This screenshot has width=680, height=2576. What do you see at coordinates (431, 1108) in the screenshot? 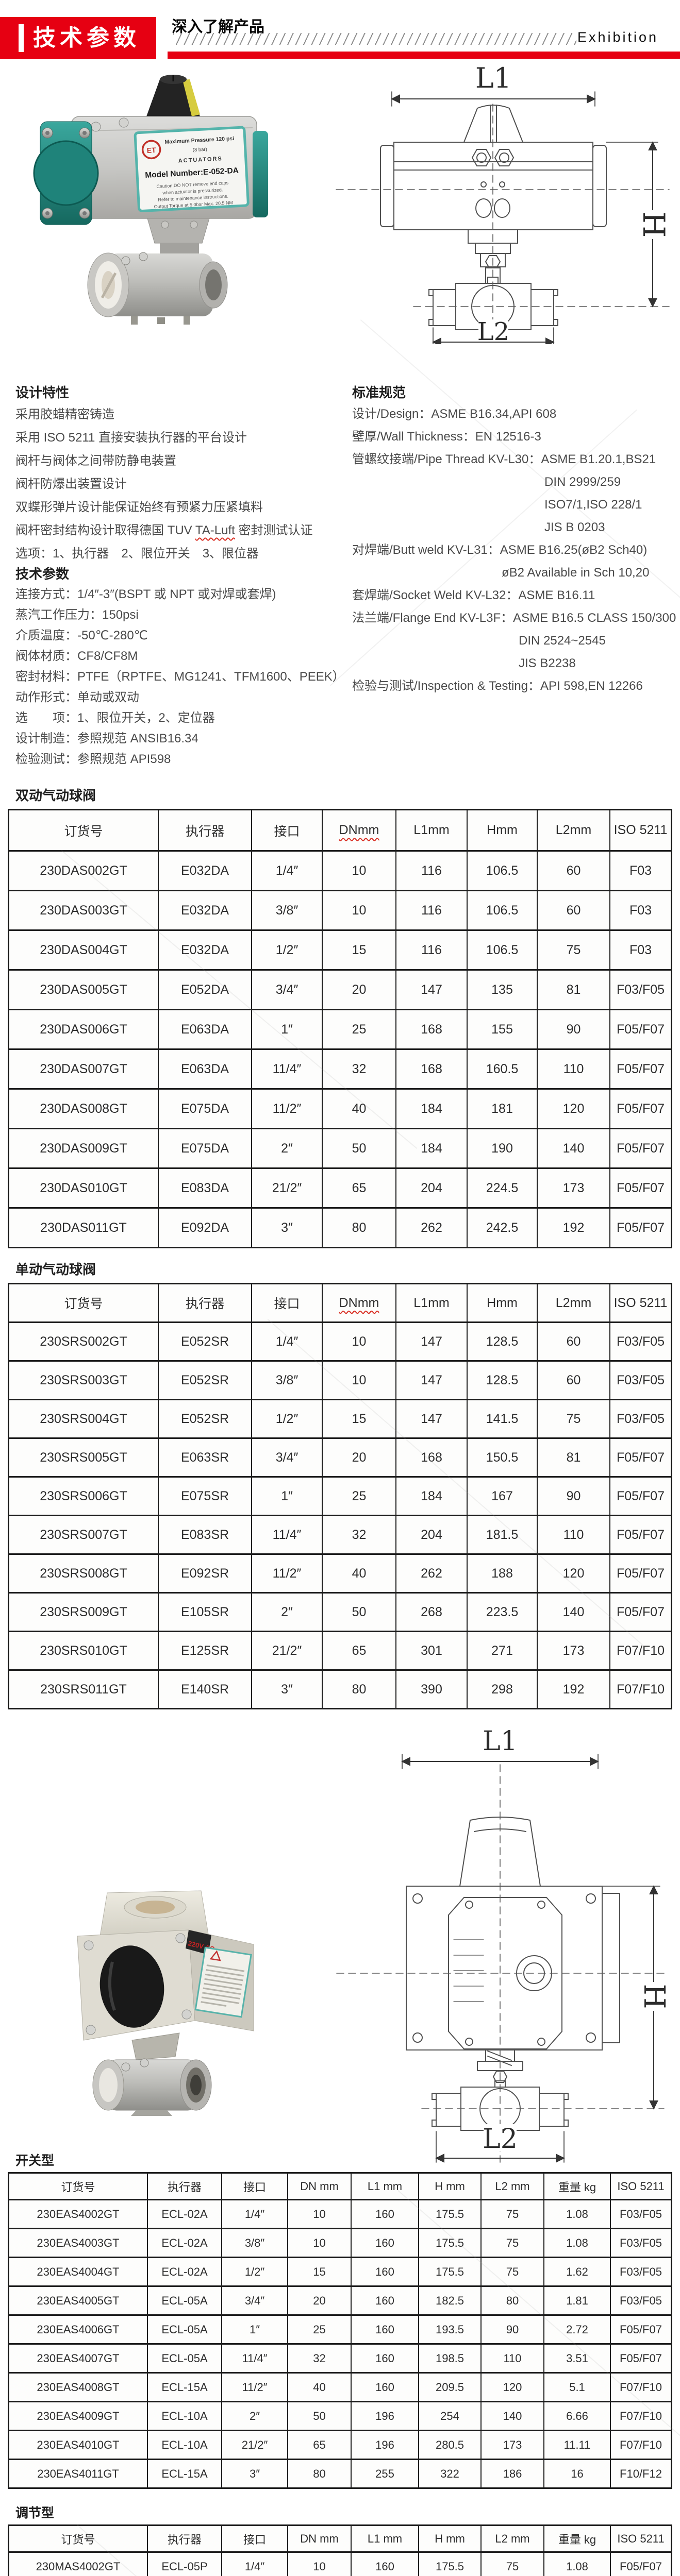
I see `table-cell: 184` at bounding box center [431, 1108].